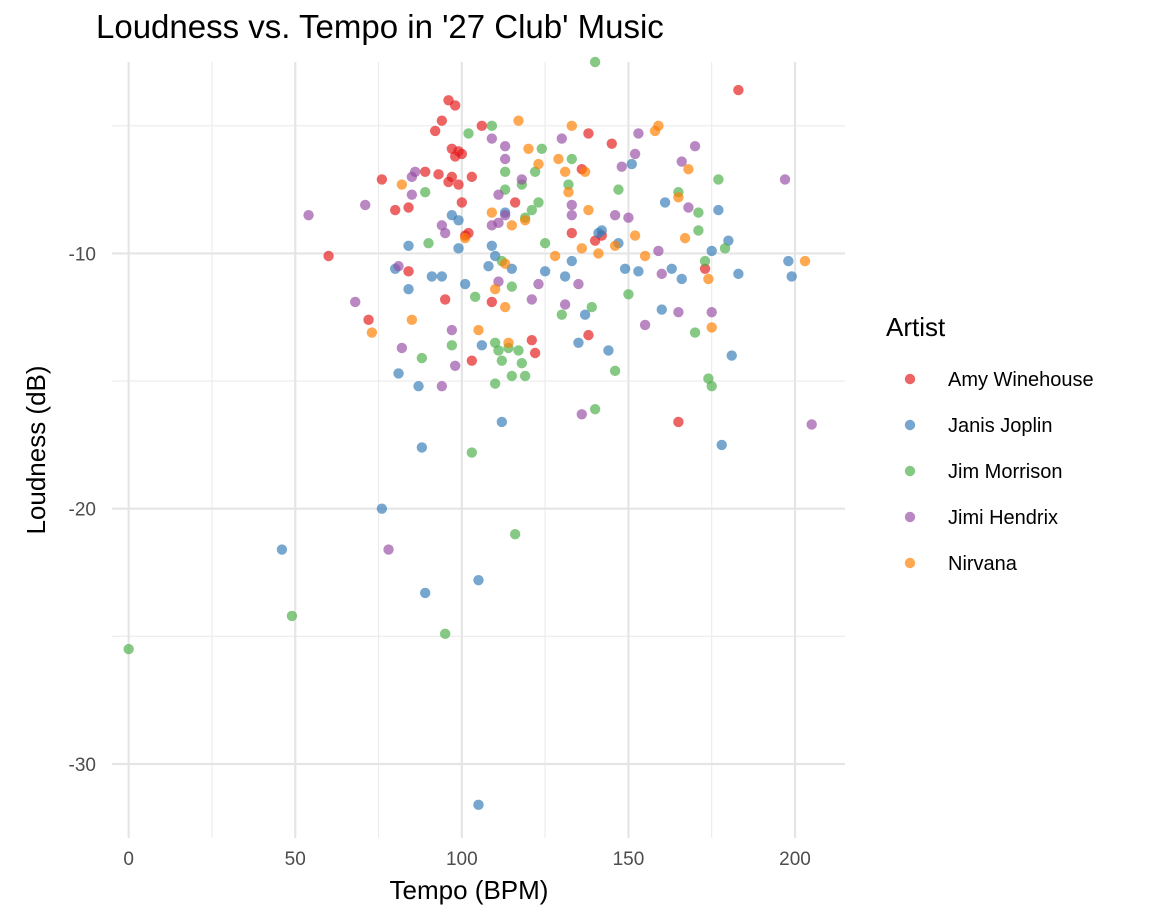  Describe the element at coordinates (82, 510) in the screenshot. I see `y-axis-ticks: -30 -20 -10` at that location.